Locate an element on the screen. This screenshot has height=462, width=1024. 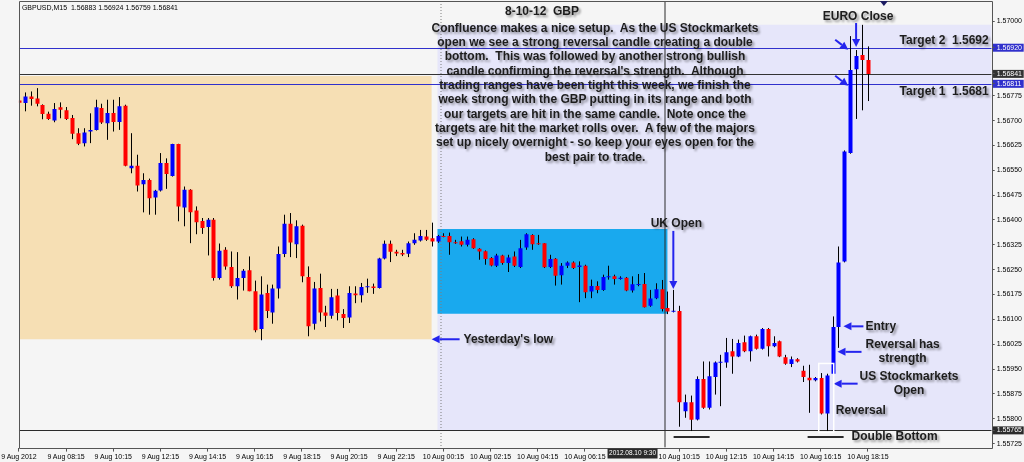
ref-line-label: Target 1 1.5681 is located at coordinates (944, 91).